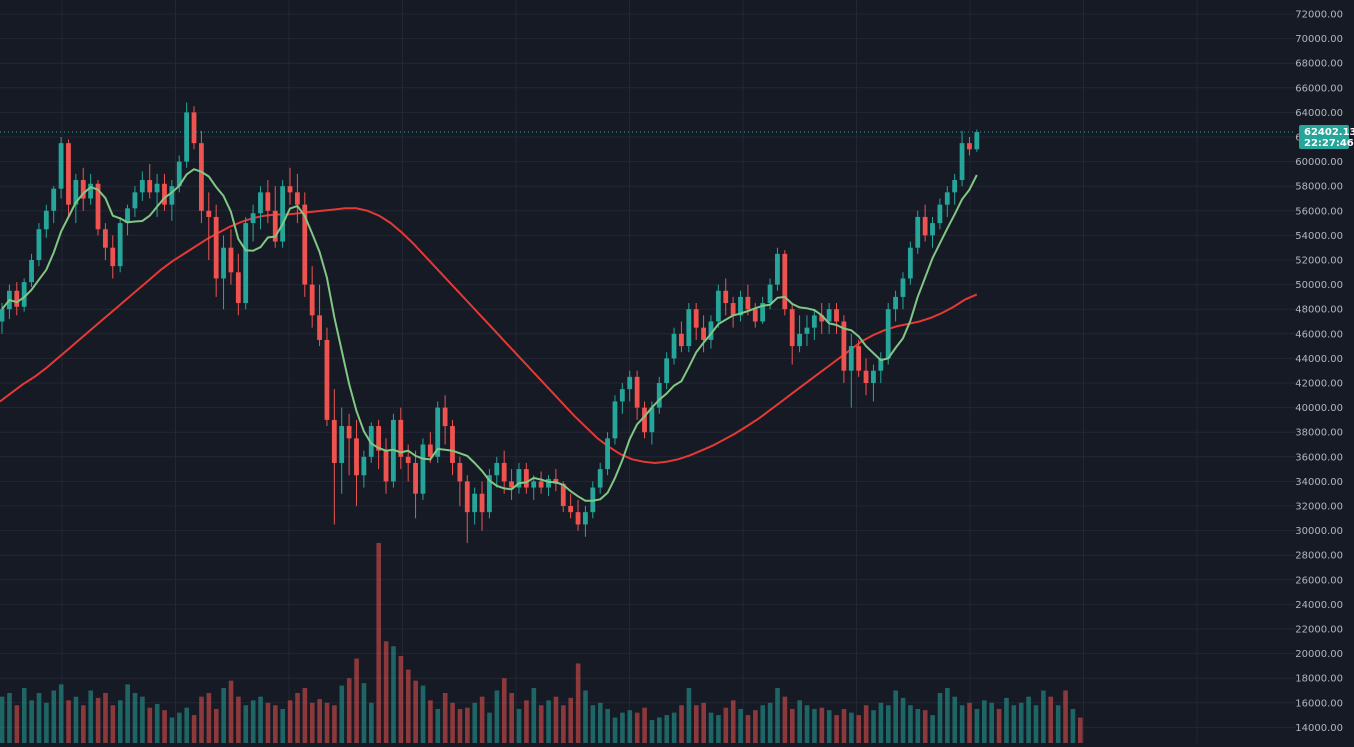 Image resolution: width=1354 pixels, height=747 pixels. What do you see at coordinates (1319, 556) in the screenshot?
I see `price-axis-tick-label: 28000.00` at bounding box center [1319, 556].